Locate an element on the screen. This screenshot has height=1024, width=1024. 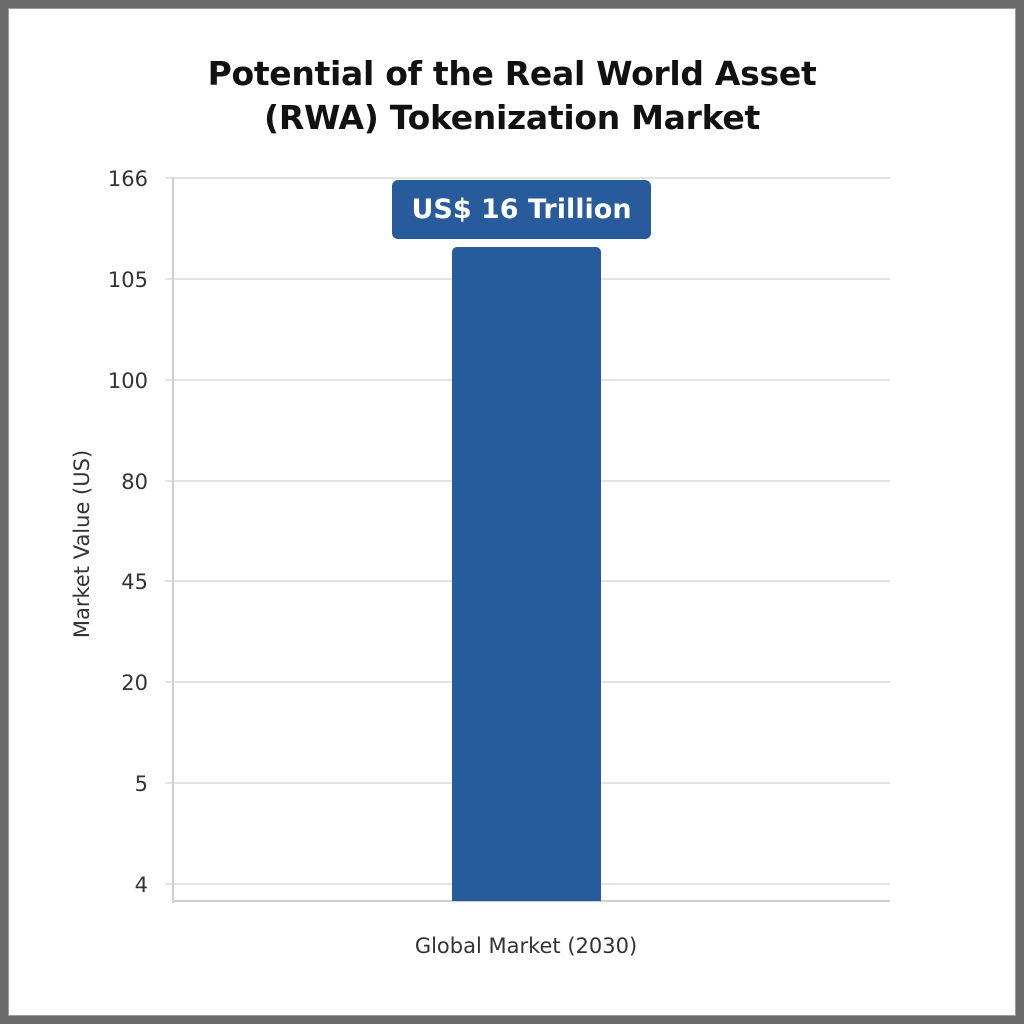
y-axis-title: Market Value (US) is located at coordinates (82, 544).